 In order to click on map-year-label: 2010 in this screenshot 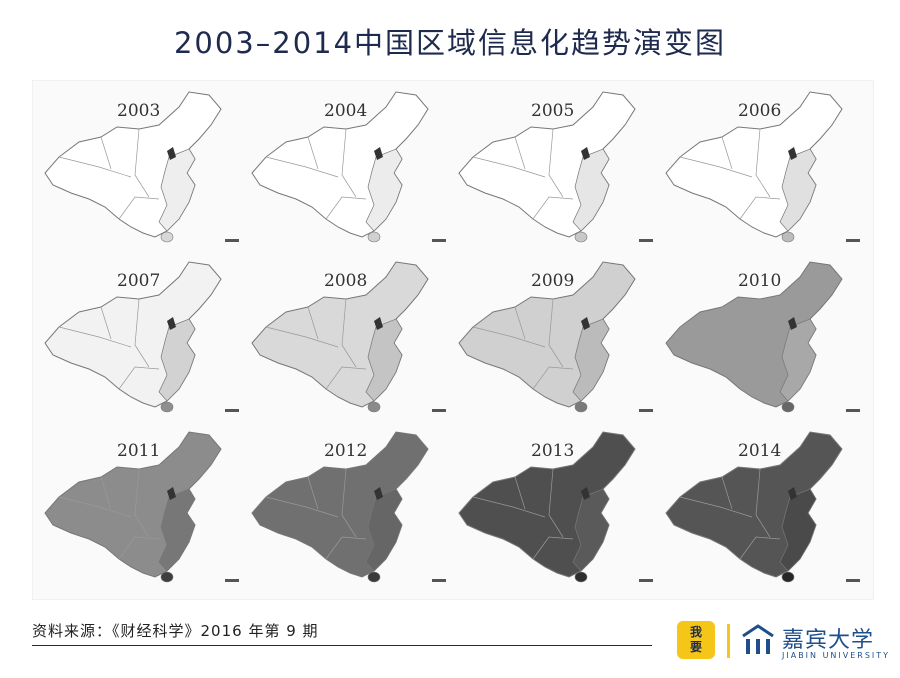, I will do `click(760, 281)`.